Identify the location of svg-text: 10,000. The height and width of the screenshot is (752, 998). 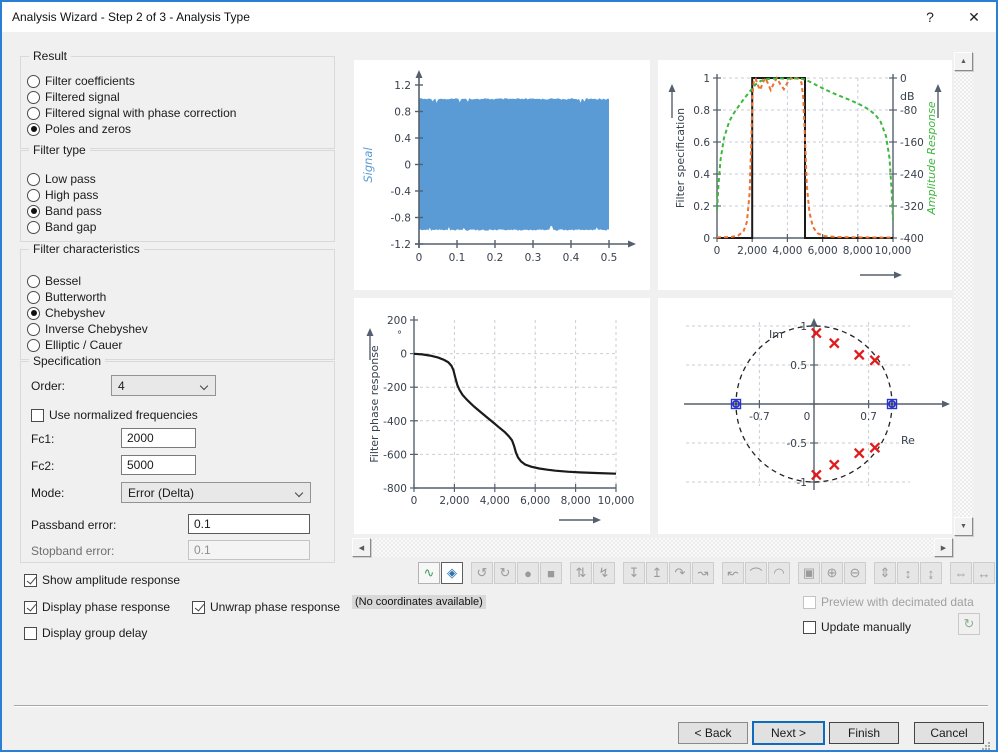
(616, 501).